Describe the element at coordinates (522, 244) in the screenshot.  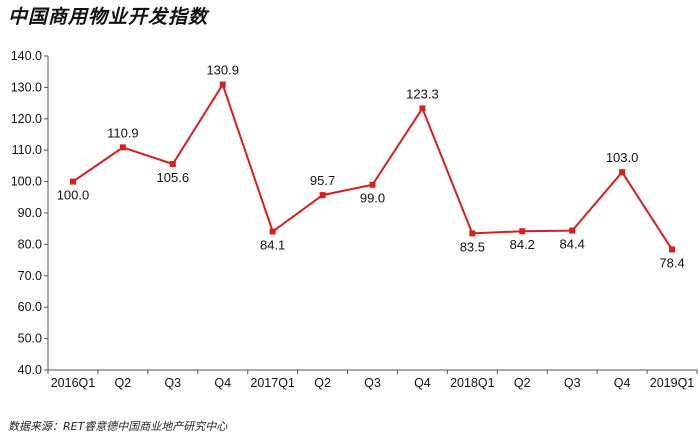
I see `data-label: 84.2` at that location.